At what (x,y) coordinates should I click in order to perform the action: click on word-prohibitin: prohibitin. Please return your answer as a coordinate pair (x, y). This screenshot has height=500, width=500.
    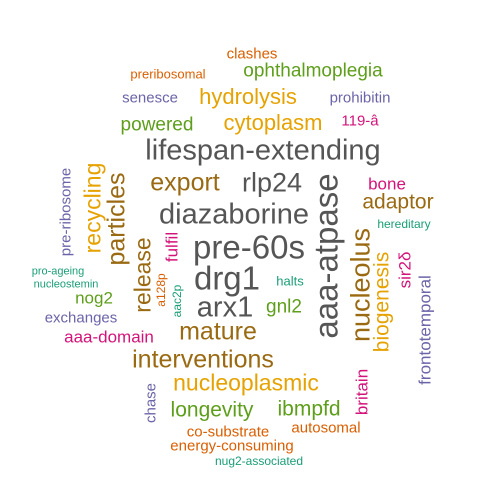
    Looking at the image, I should click on (360, 98).